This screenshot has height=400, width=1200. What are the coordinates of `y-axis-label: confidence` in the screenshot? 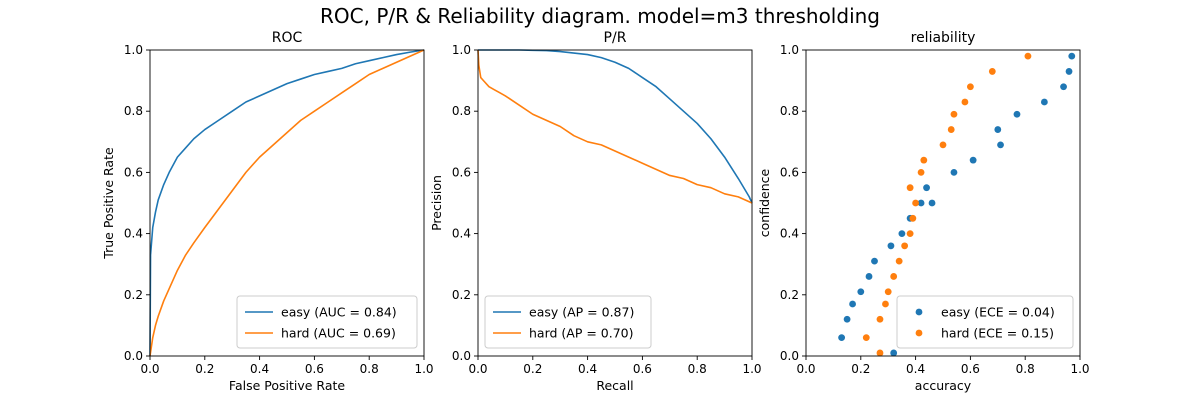 It's located at (764, 202).